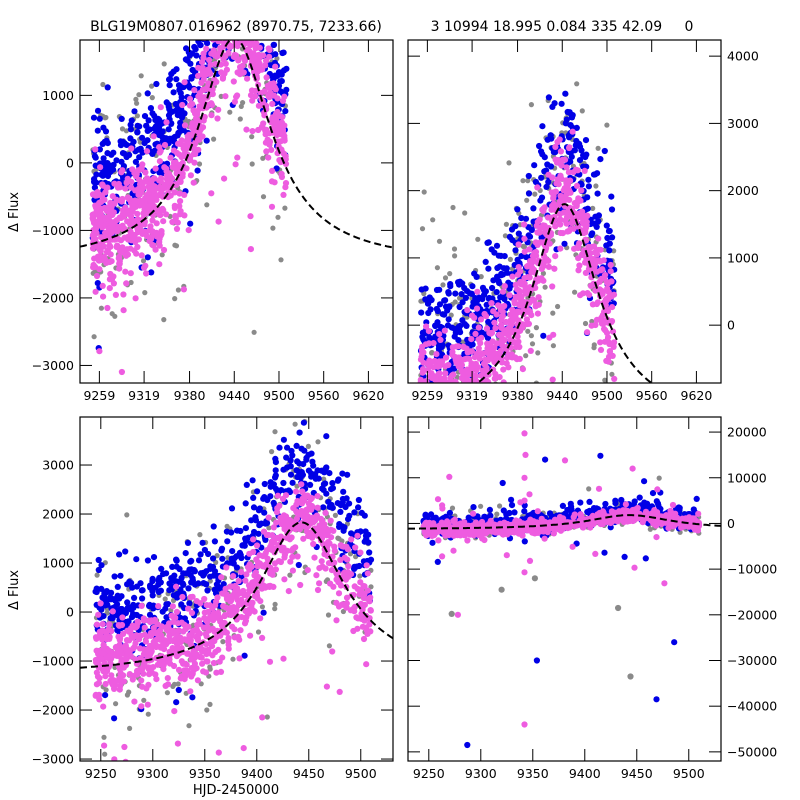 This screenshot has width=800, height=800. What do you see at coordinates (53, 365) in the screenshot?
I see `y-tick-label: −3000` at bounding box center [53, 365].